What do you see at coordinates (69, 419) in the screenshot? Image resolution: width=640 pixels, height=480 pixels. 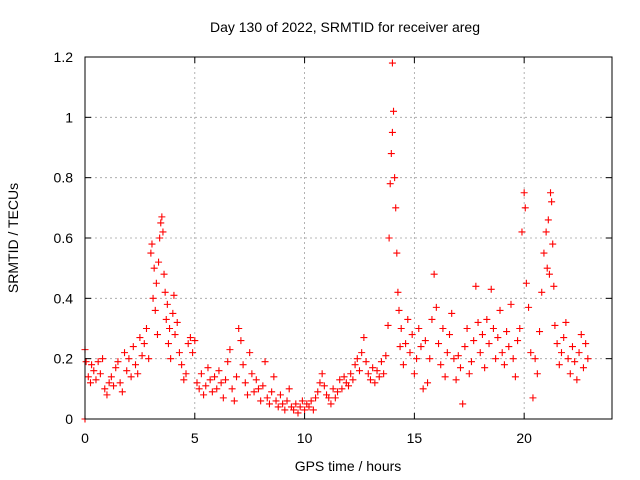 I see `y-tick-label: 0` at bounding box center [69, 419].